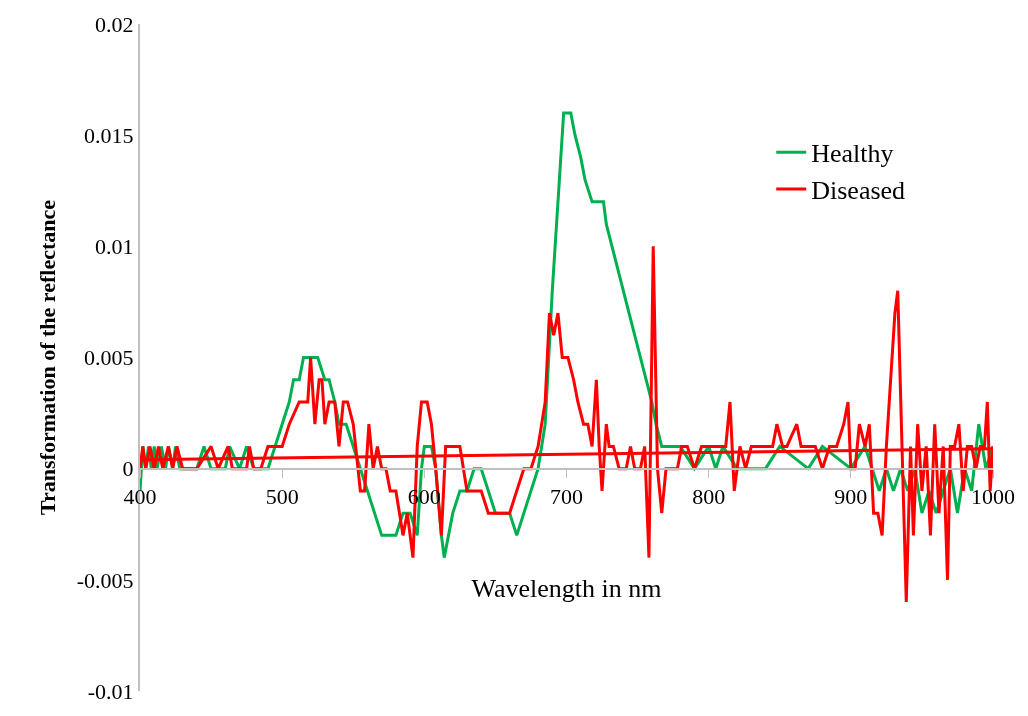  I want to click on x-tick-label: 1000, so click(993, 497).